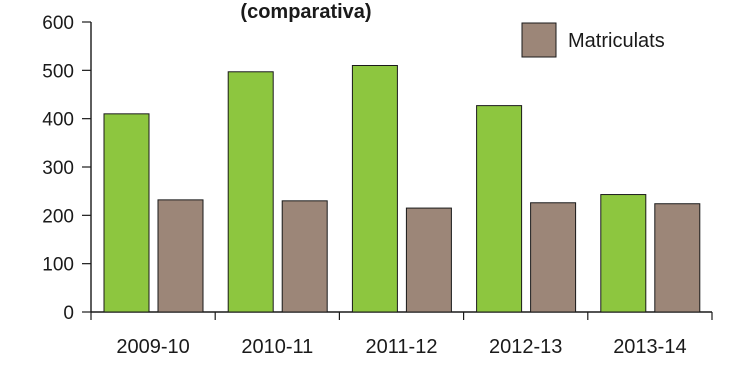 The width and height of the screenshot is (735, 365). I want to click on y-tick-label-300: 300, so click(58, 168).